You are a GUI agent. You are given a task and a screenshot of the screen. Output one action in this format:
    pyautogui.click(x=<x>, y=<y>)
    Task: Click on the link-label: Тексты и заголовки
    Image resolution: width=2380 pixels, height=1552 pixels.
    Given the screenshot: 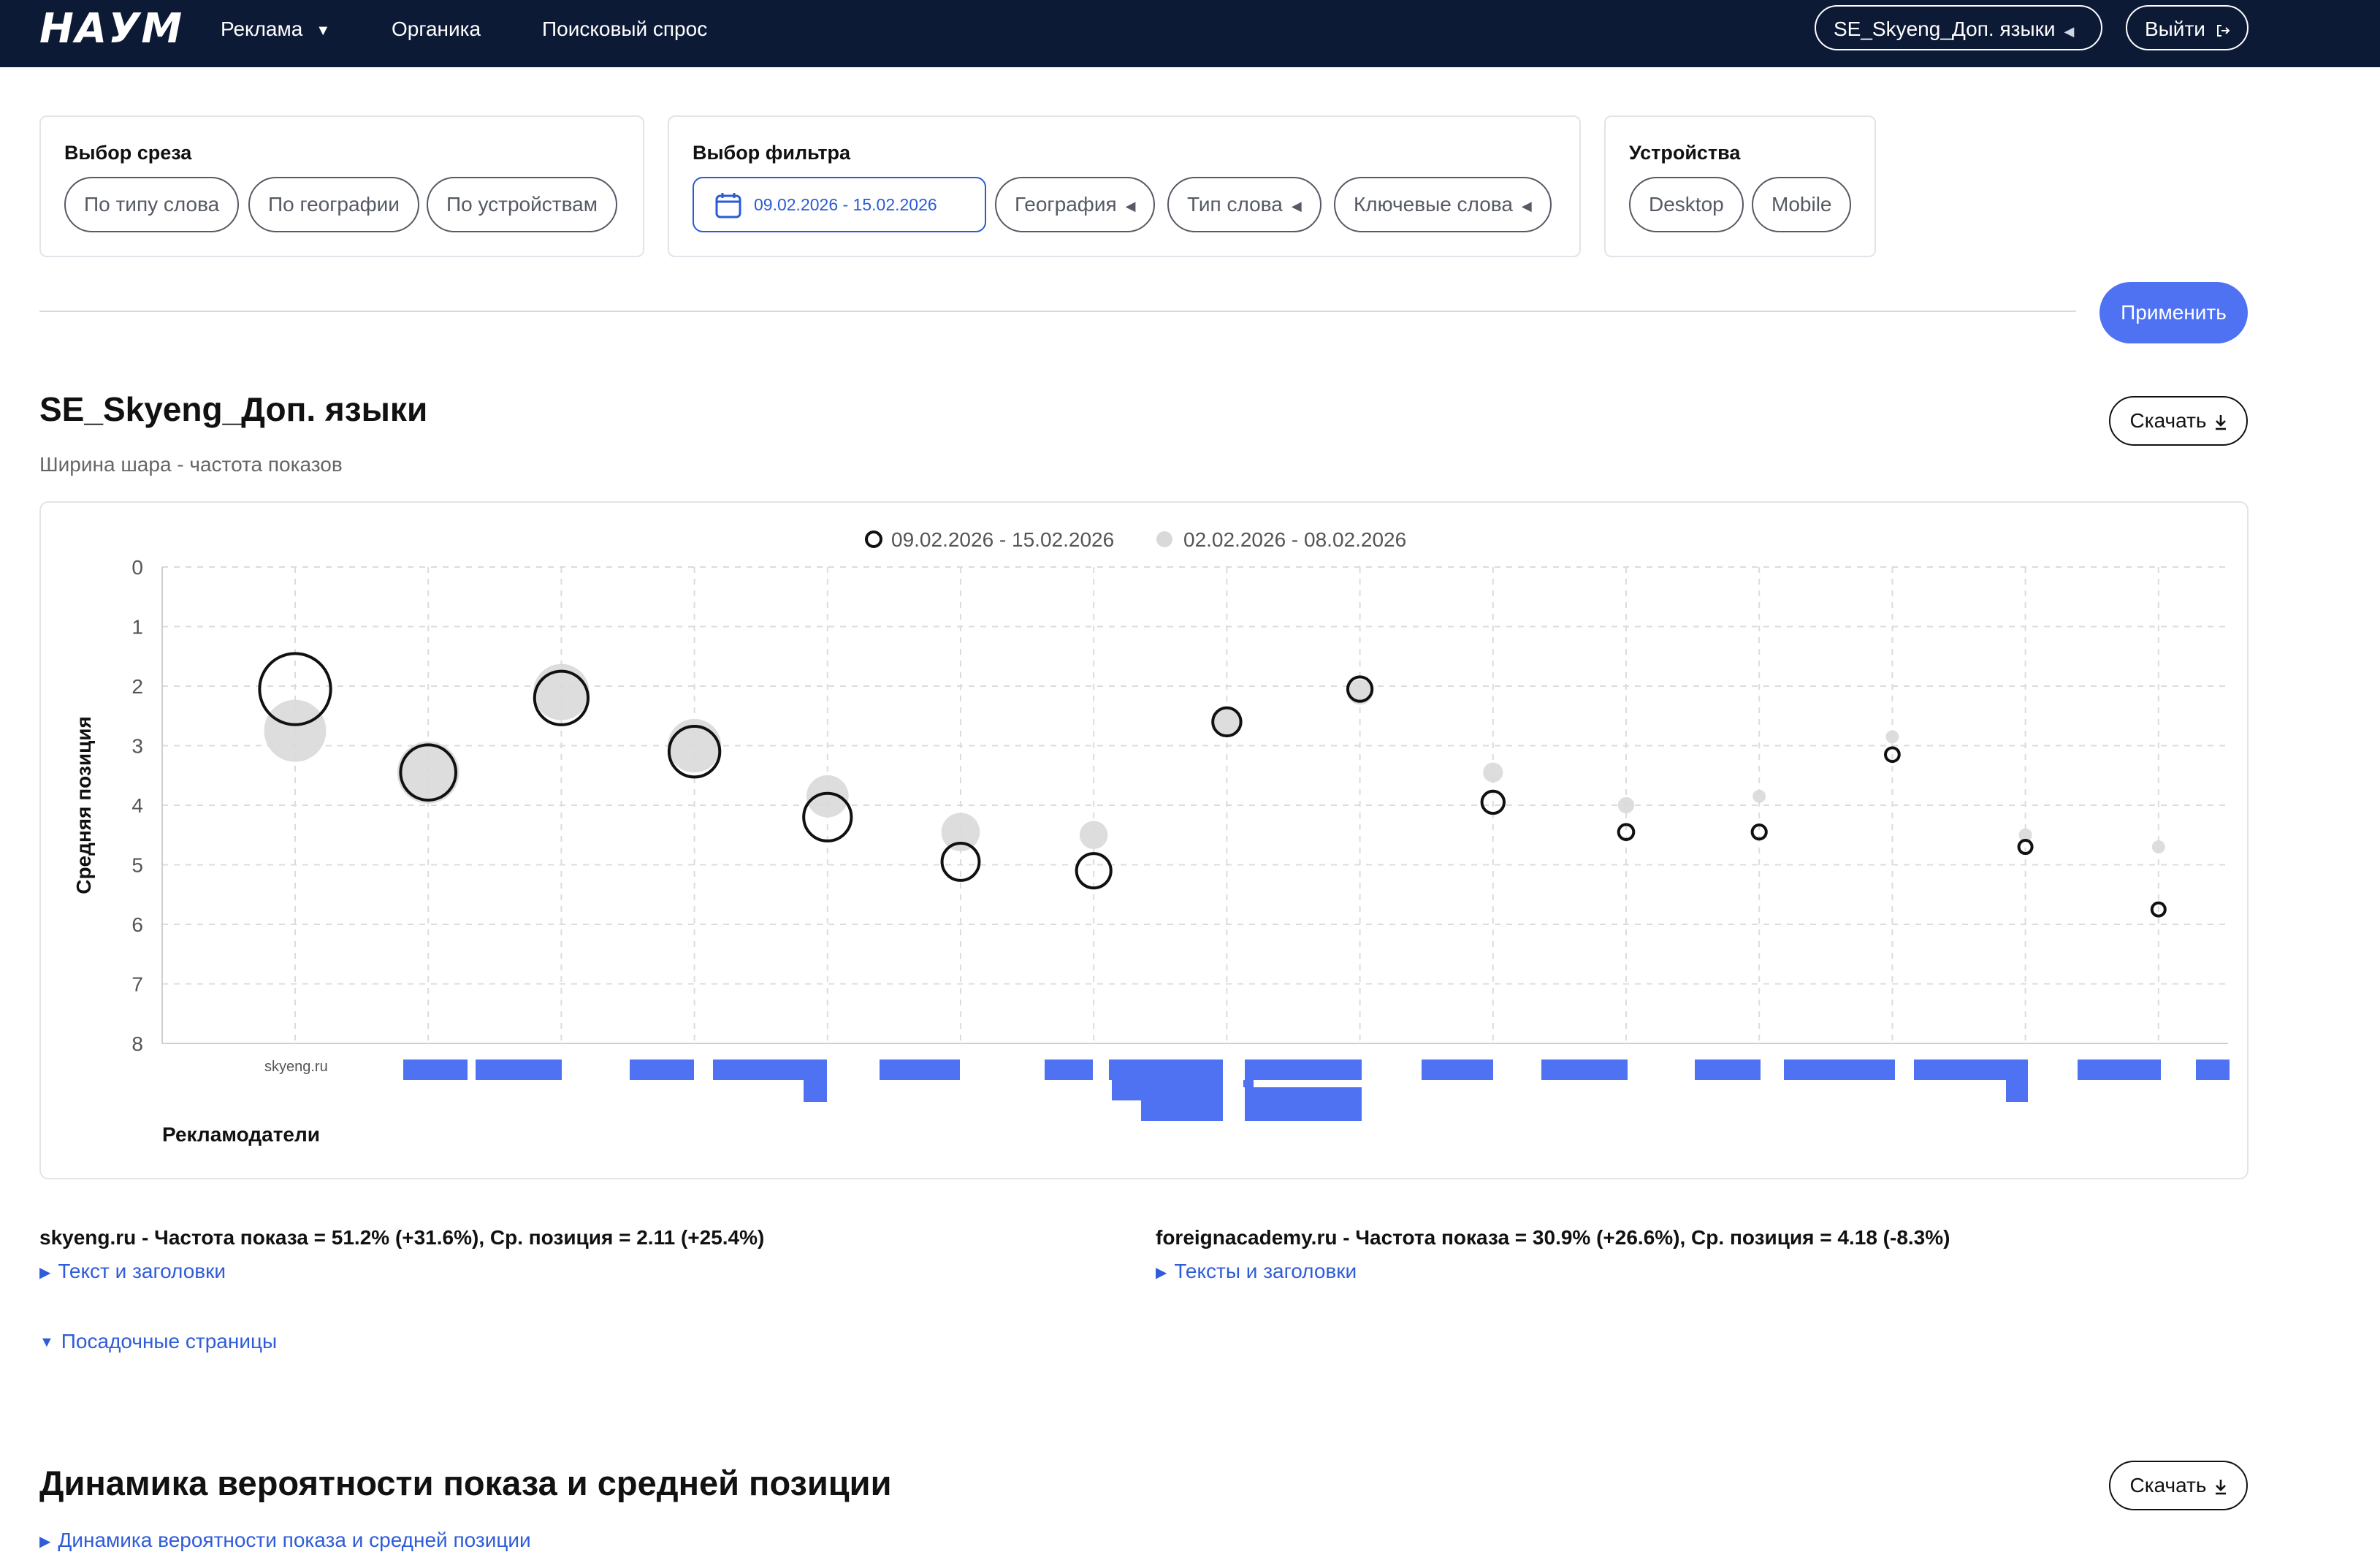 What is the action you would take?
    pyautogui.click(x=1265, y=1271)
    